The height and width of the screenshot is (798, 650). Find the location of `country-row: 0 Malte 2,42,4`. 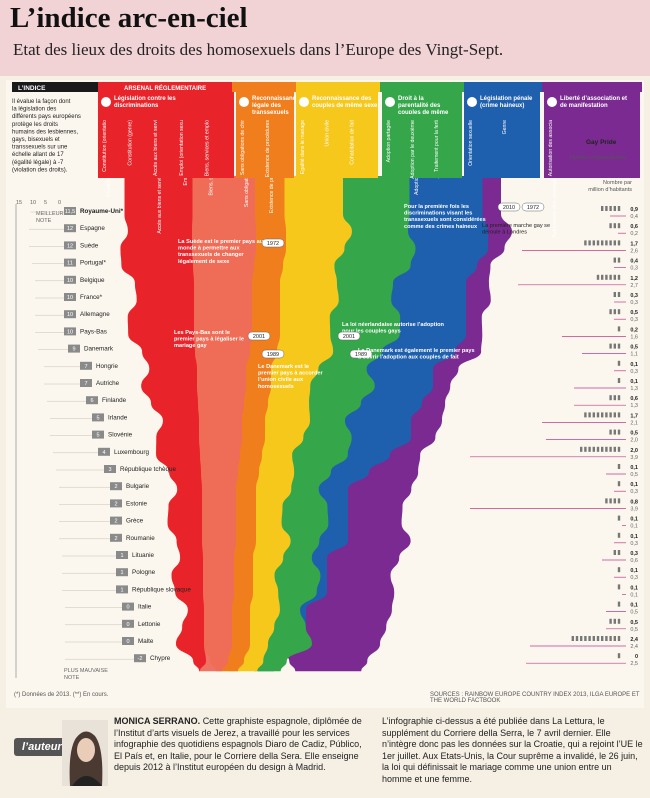

country-row: 0 Malte 2,42,4 is located at coordinates (352, 643).